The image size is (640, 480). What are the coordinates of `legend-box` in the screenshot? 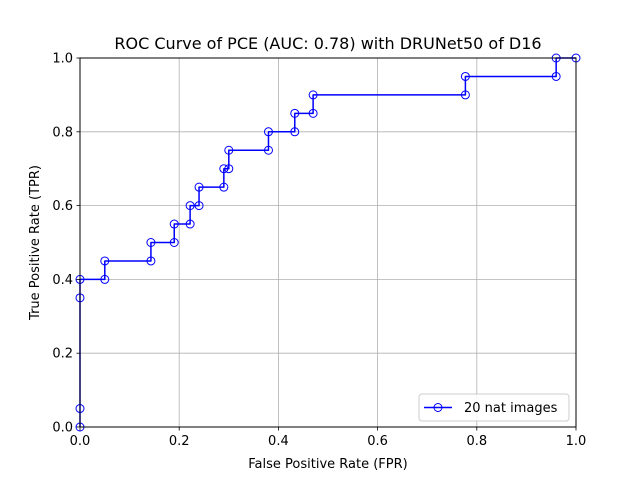 It's located at (494, 407).